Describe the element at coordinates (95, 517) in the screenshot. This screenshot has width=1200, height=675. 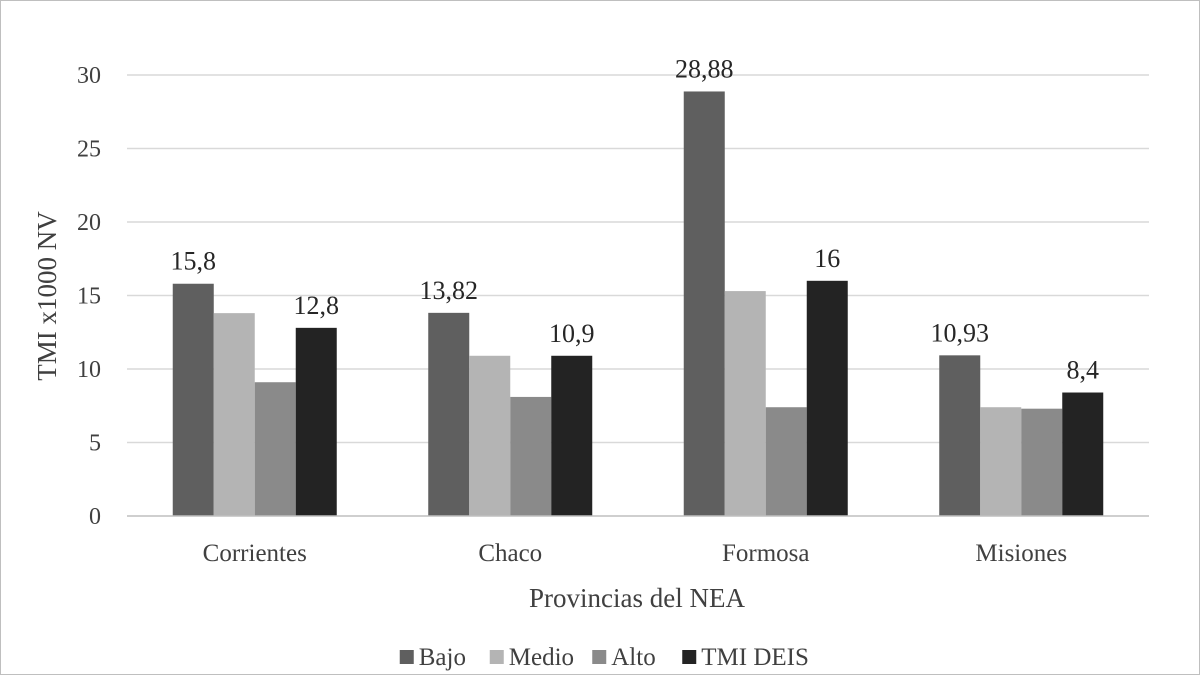
I see `y-tick-label: 0` at that location.